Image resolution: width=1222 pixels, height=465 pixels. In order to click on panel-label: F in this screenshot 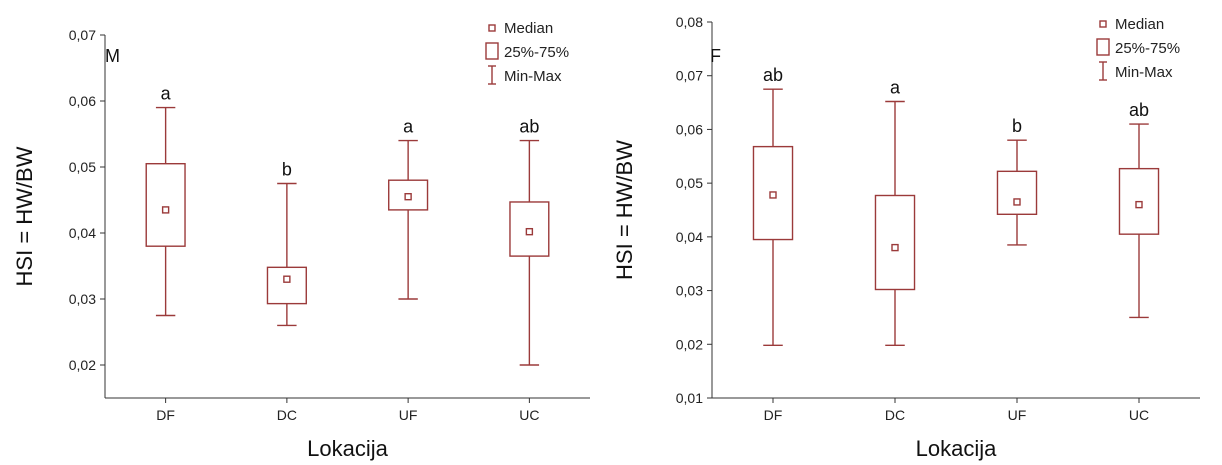, I will do `click(715, 56)`.